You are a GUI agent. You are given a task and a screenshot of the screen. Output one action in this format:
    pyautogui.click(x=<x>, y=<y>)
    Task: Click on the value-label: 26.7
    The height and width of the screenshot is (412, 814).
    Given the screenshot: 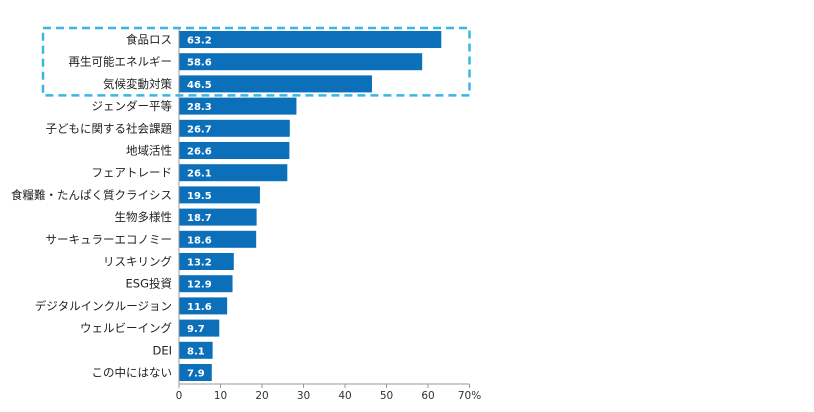 What is the action you would take?
    pyautogui.click(x=199, y=129)
    